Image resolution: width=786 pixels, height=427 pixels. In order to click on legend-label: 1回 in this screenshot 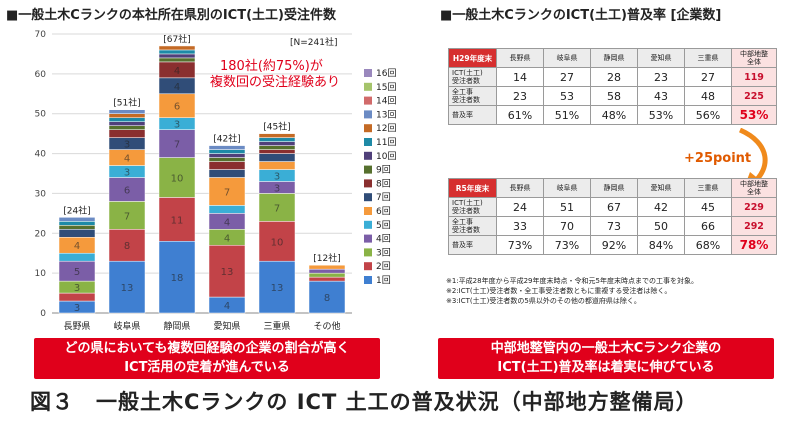, I will do `click(383, 280)`.